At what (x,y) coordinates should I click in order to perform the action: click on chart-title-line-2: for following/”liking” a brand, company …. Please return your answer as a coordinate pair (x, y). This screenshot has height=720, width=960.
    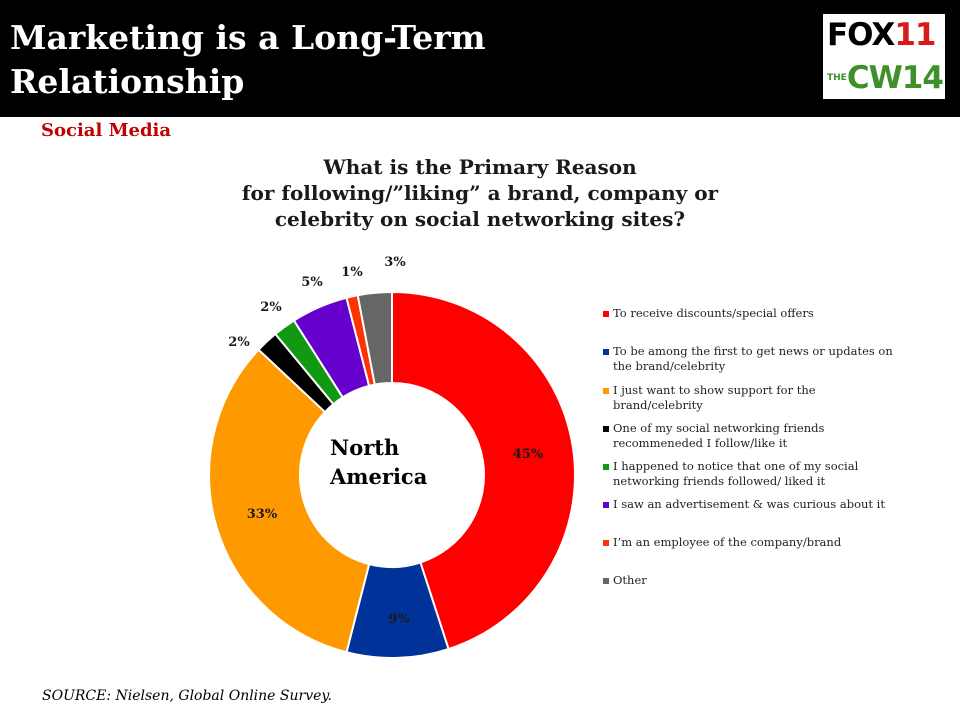
    Looking at the image, I should click on (480, 193).